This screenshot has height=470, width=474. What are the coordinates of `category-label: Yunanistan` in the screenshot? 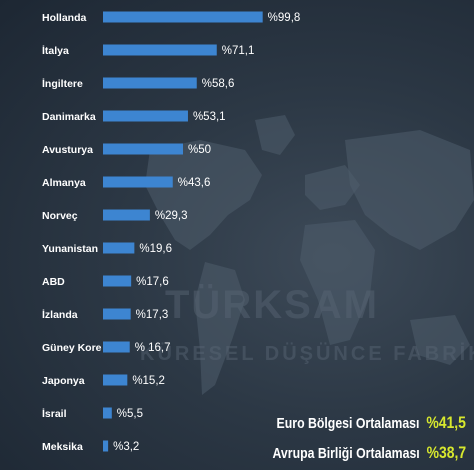 It's located at (70, 249).